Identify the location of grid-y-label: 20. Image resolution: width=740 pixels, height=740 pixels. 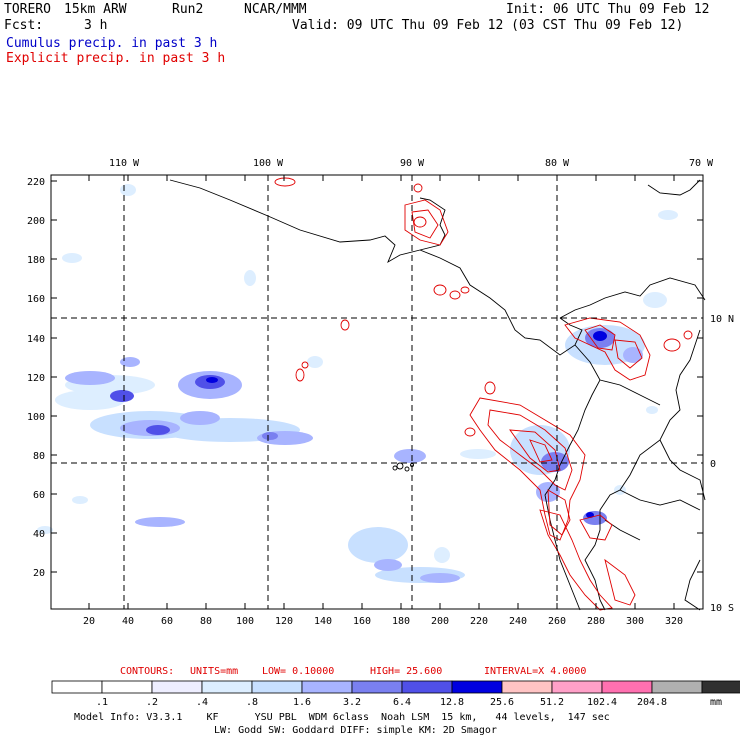
(39, 573).